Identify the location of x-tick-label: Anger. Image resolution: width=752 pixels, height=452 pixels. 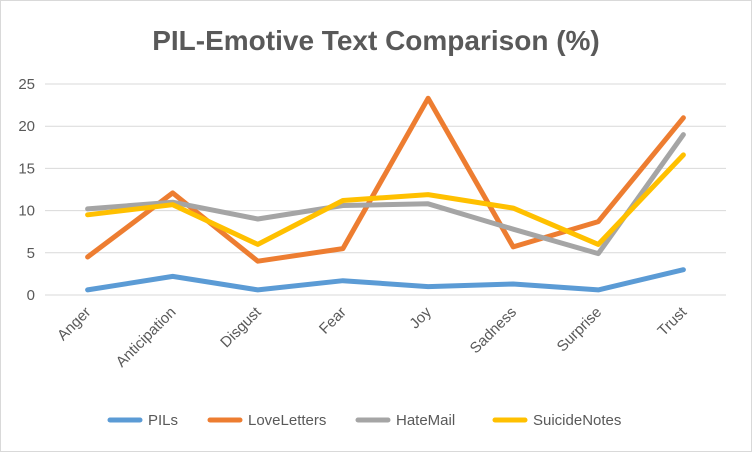
(74, 324).